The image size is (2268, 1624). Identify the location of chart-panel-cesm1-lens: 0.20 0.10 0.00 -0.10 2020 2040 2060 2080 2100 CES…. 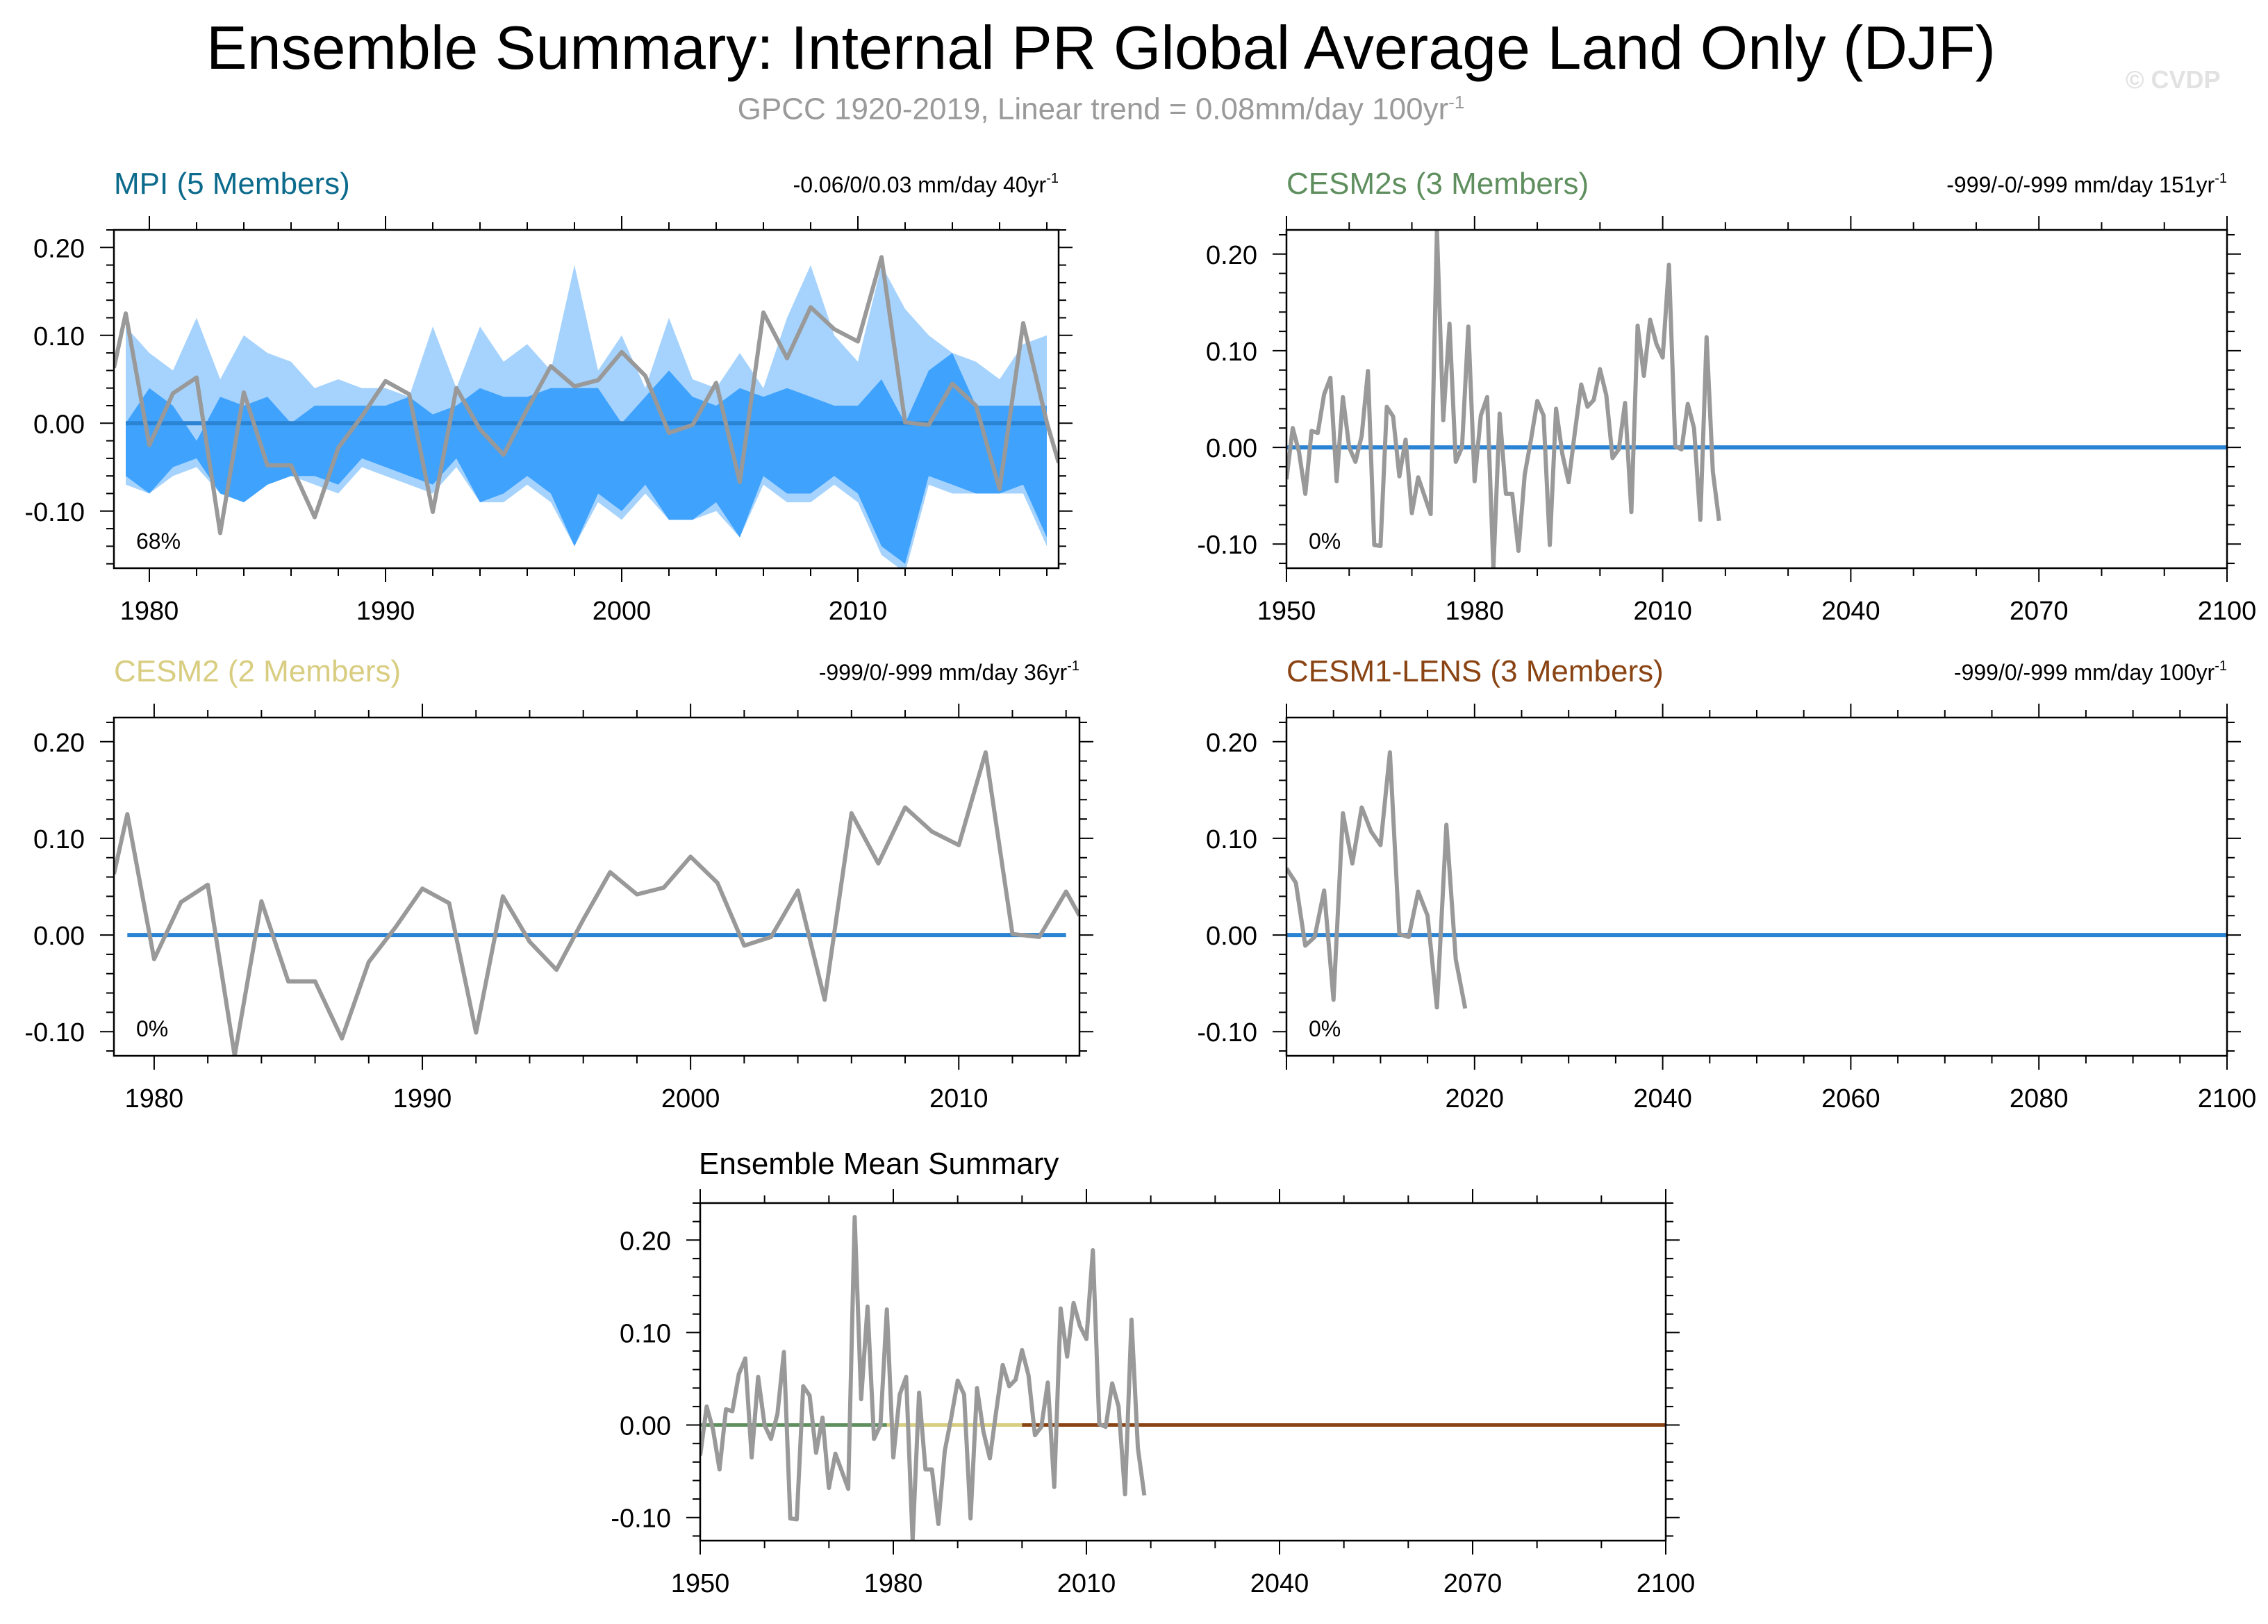
(1726, 884).